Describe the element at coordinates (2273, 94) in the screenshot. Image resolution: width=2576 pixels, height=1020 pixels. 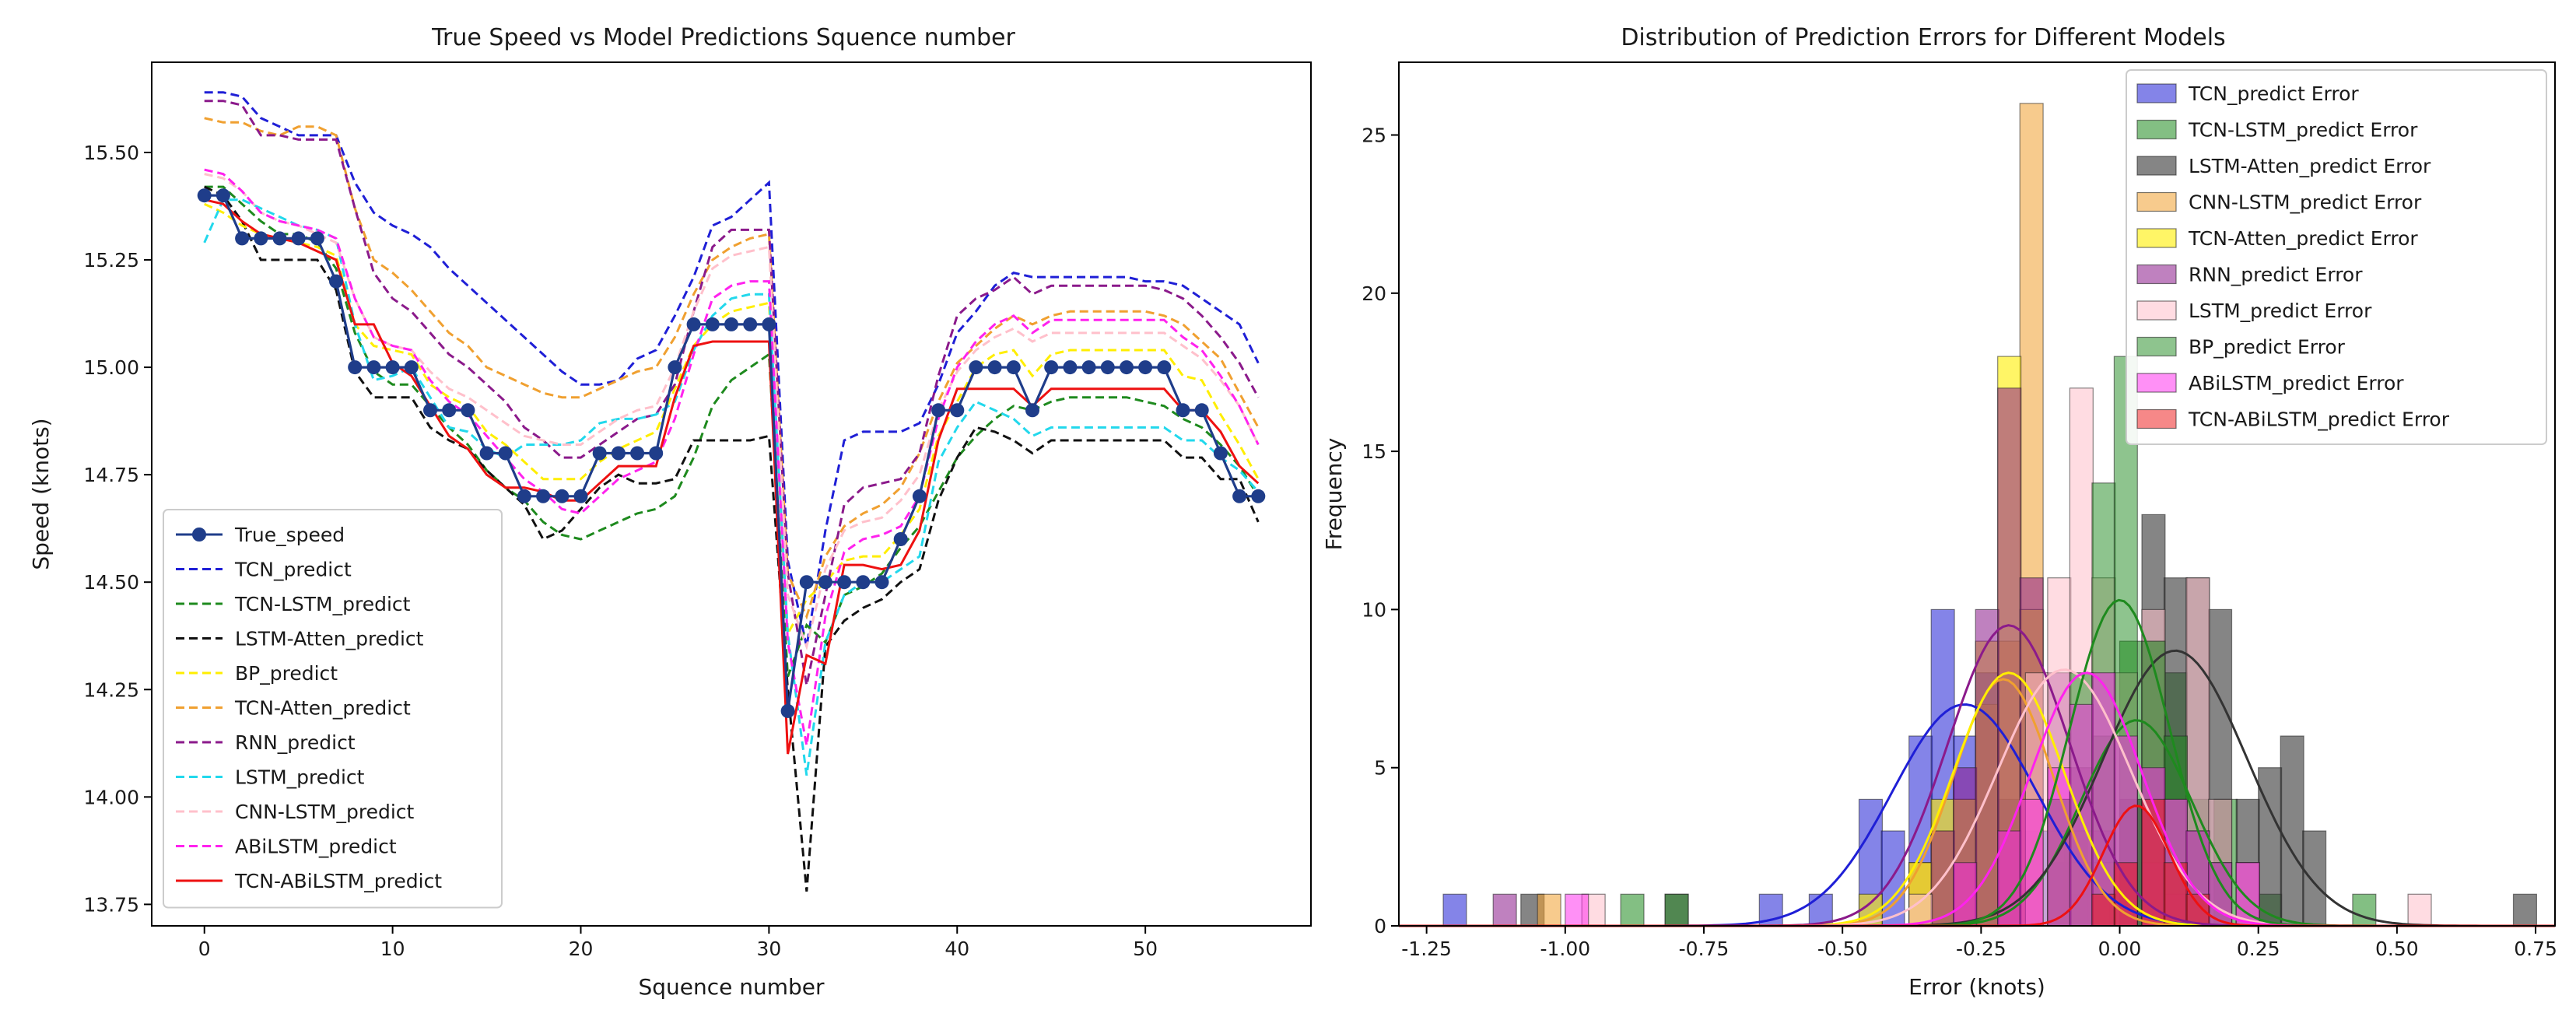
I see `legend-label: TCN_predict Error` at that location.